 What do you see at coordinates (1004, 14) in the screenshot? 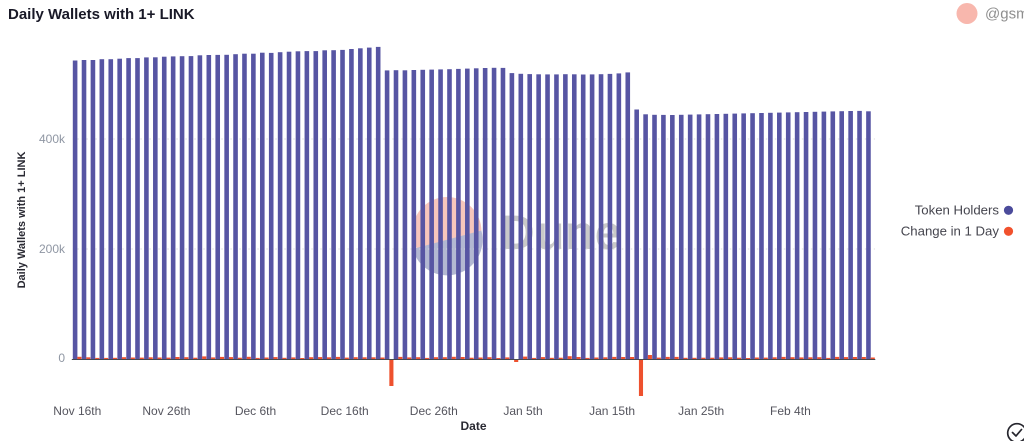
I see `svg-text: @gsmeem` at bounding box center [1004, 14].